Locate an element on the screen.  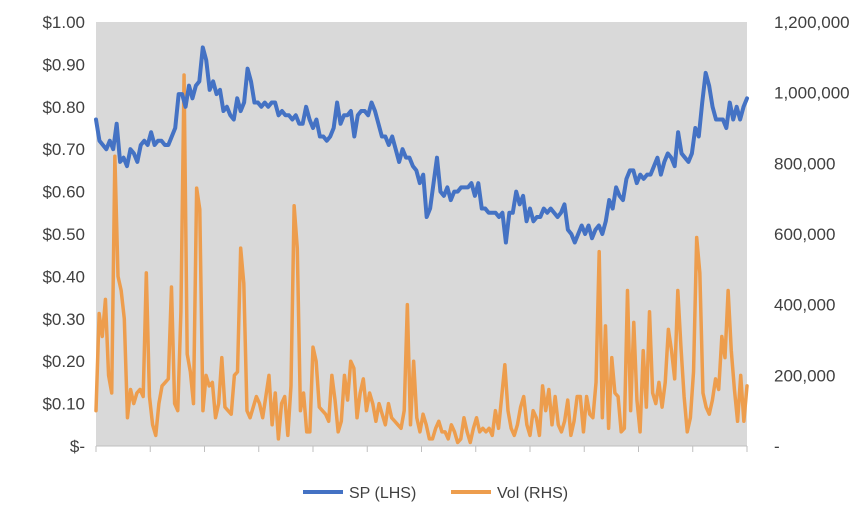
right-tick-label: 200,000 is located at coordinates (804, 375).